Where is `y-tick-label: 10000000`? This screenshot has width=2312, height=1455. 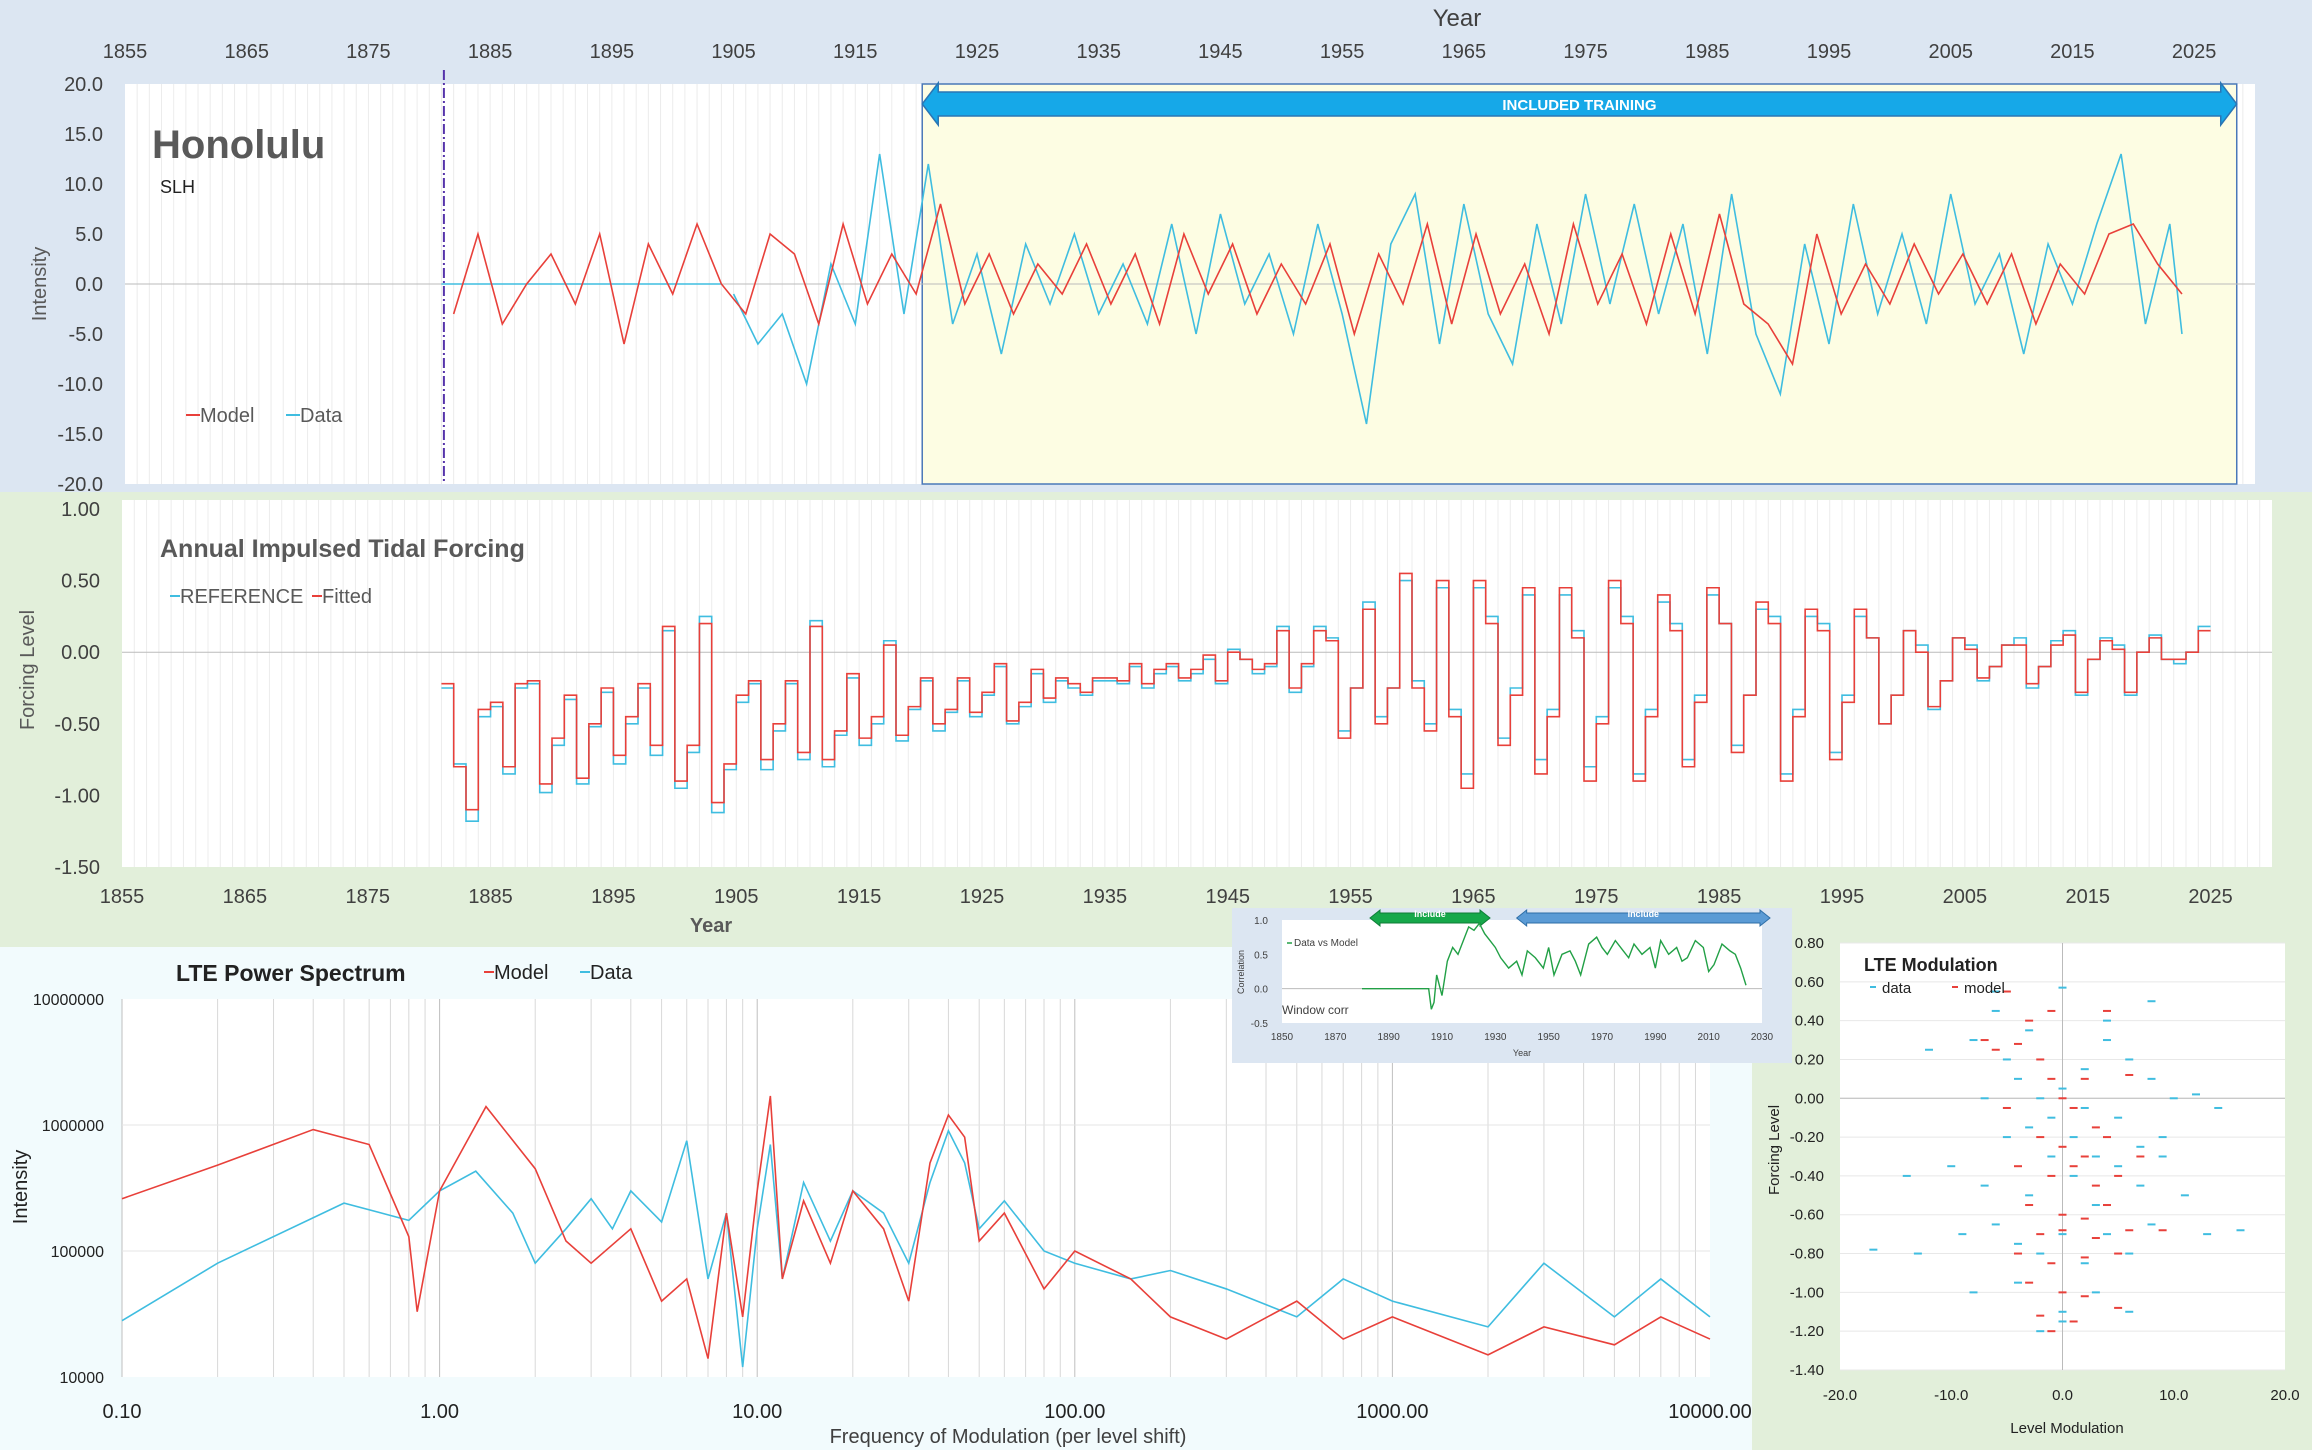
y-tick-label: 10000000 is located at coordinates (68, 1000).